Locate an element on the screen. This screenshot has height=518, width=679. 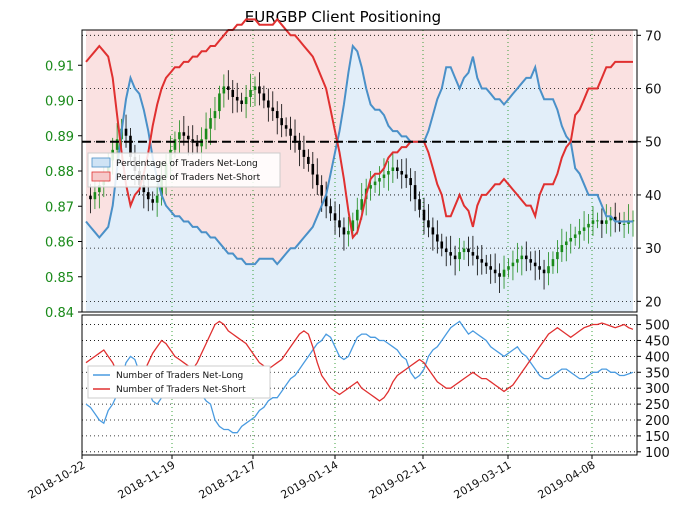
count-tick-label: 350 is located at coordinates (657, 373).